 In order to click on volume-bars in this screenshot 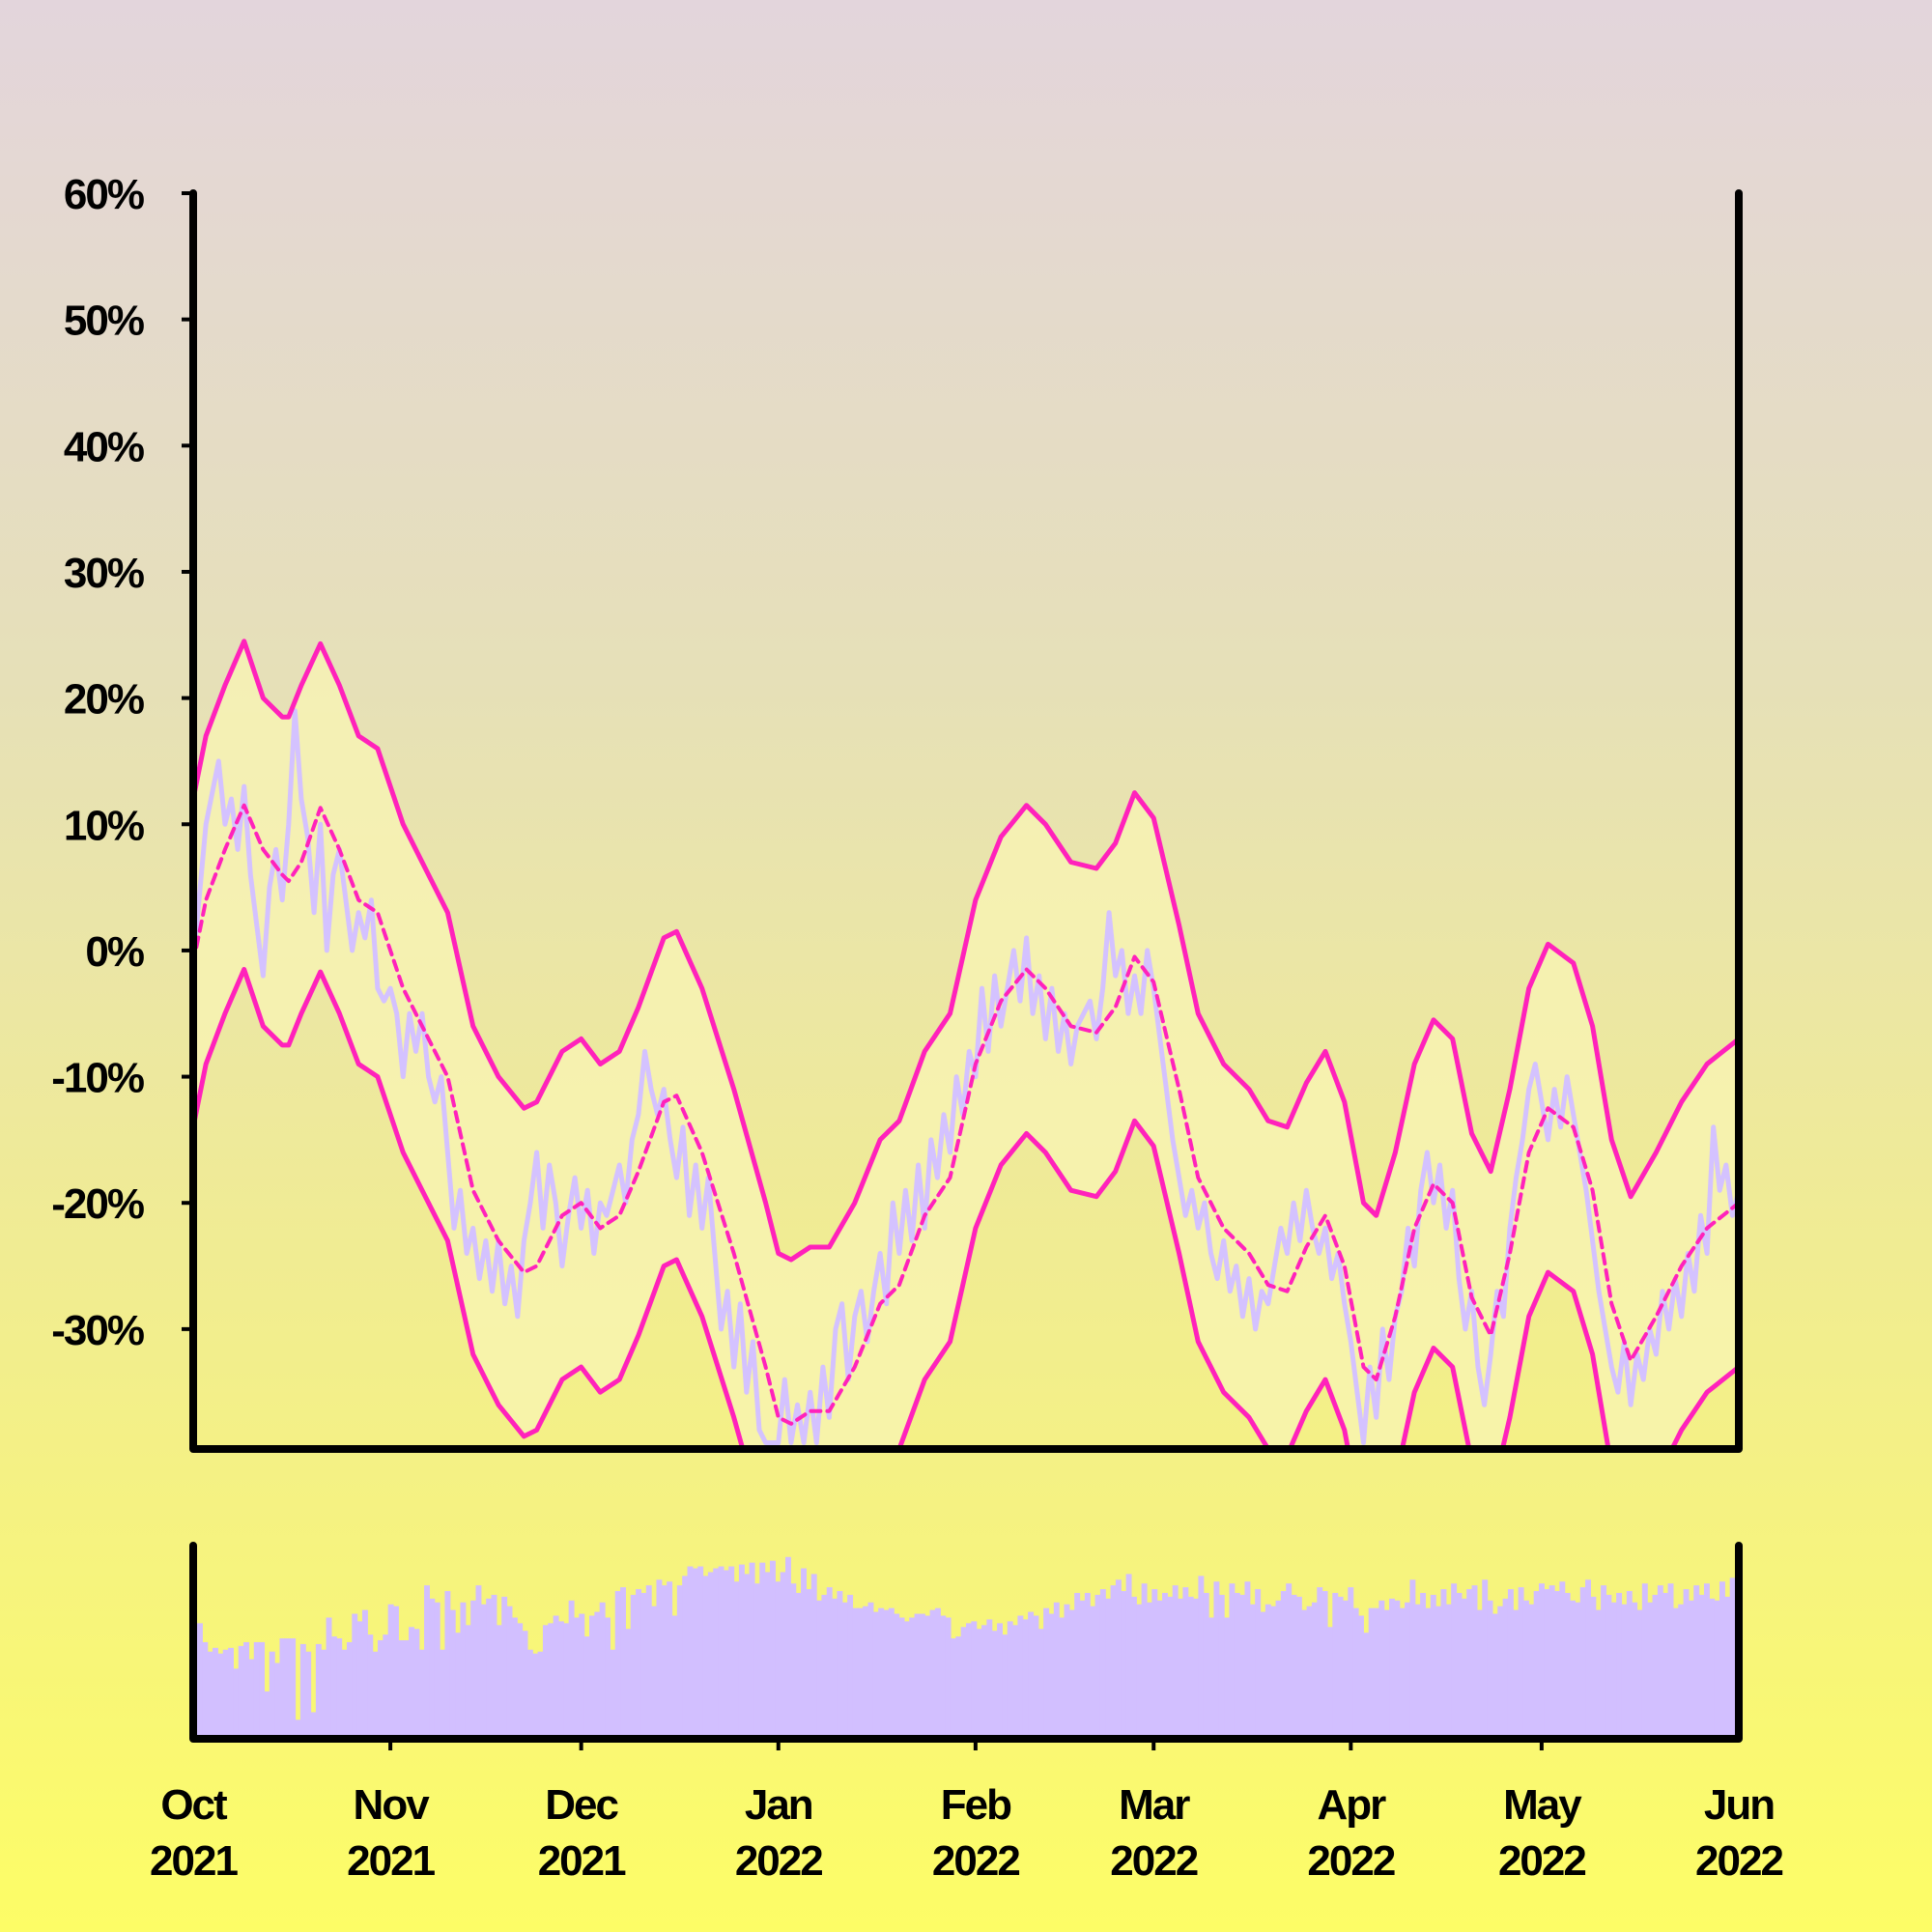, I will do `click(966, 1645)`.